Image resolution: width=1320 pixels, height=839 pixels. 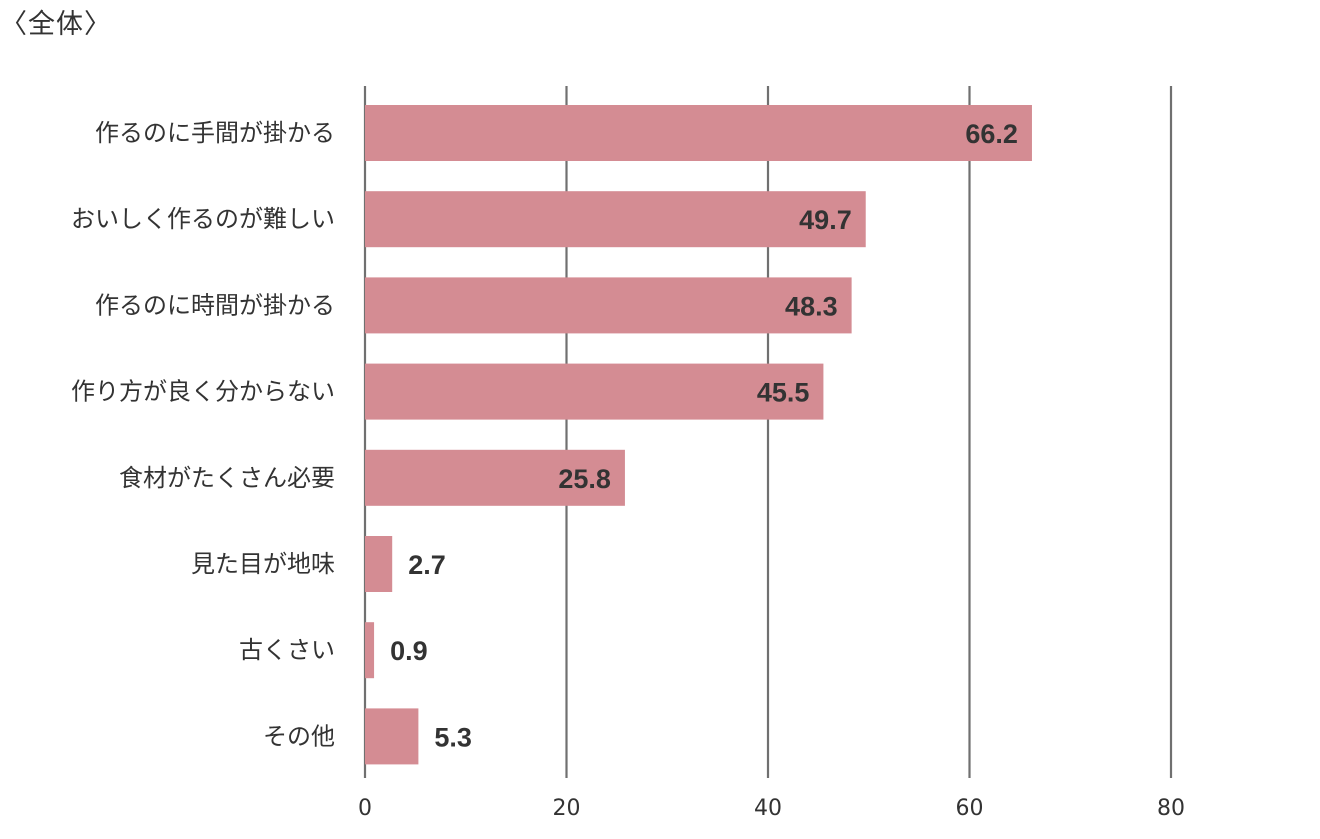 What do you see at coordinates (427, 565) in the screenshot?
I see `value-label: 2.7` at bounding box center [427, 565].